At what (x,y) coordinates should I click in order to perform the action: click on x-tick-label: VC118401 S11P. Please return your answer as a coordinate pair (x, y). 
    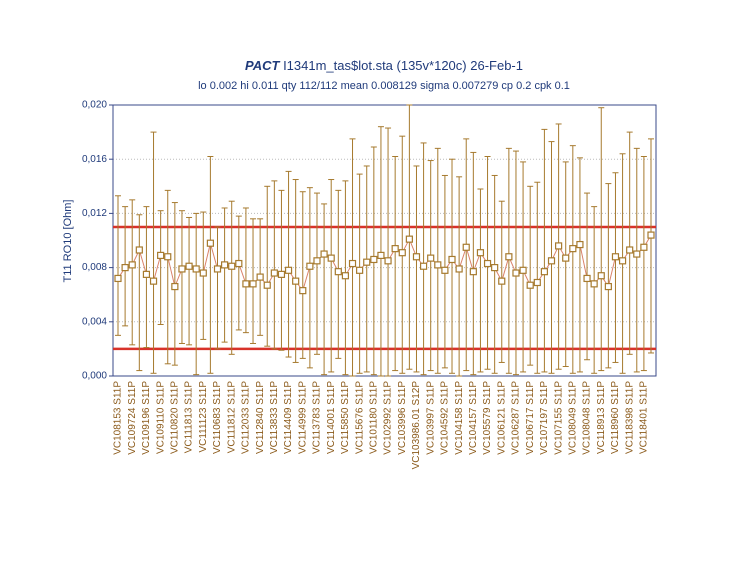
    Looking at the image, I should click on (644, 417).